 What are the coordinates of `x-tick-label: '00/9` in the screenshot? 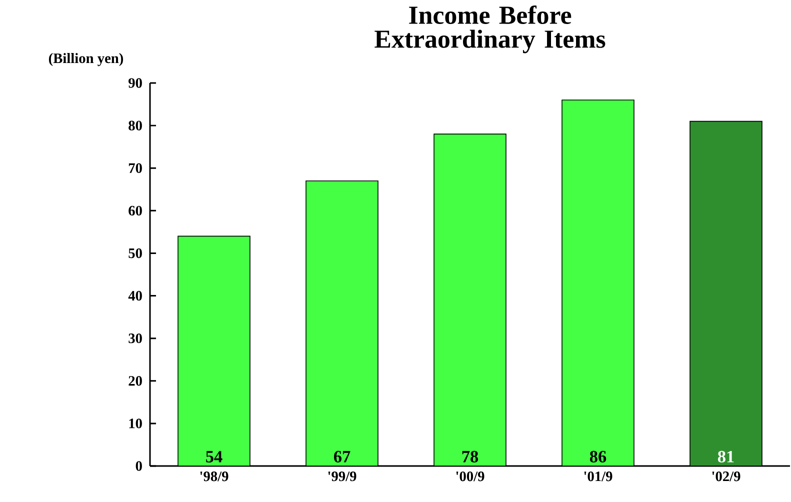 It's located at (470, 477).